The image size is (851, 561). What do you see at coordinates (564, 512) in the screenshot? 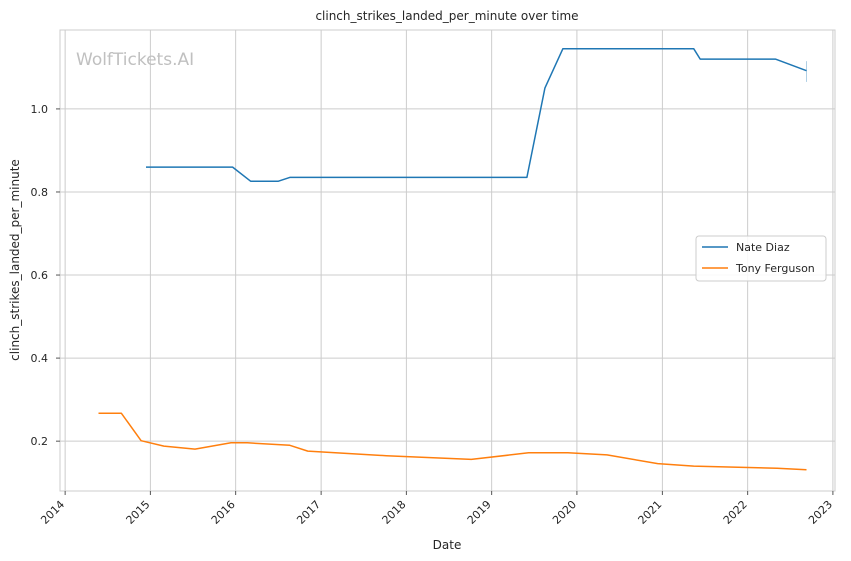
I see `x-tick-label: 2020` at bounding box center [564, 512].